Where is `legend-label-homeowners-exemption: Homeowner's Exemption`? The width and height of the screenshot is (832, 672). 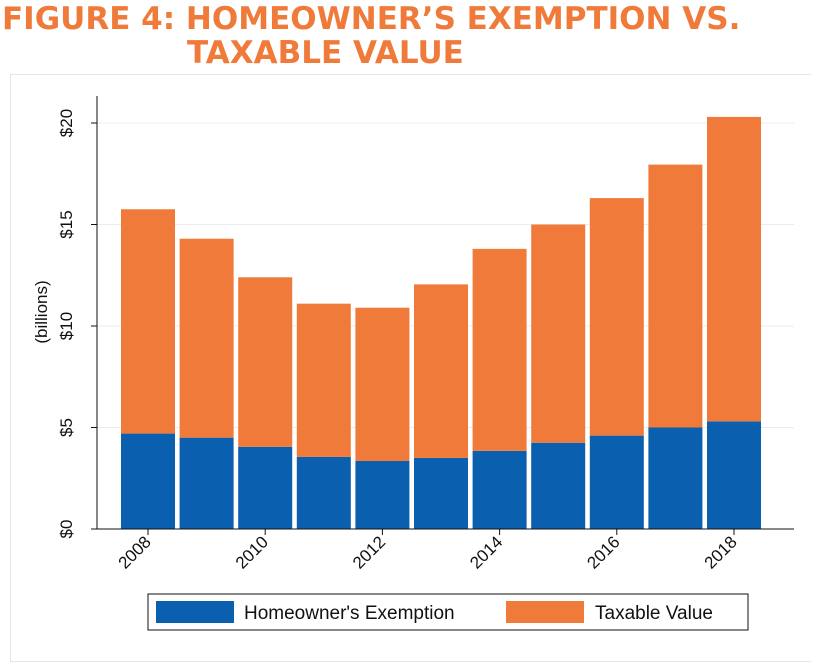 legend-label-homeowners-exemption: Homeowner's Exemption is located at coordinates (349, 613).